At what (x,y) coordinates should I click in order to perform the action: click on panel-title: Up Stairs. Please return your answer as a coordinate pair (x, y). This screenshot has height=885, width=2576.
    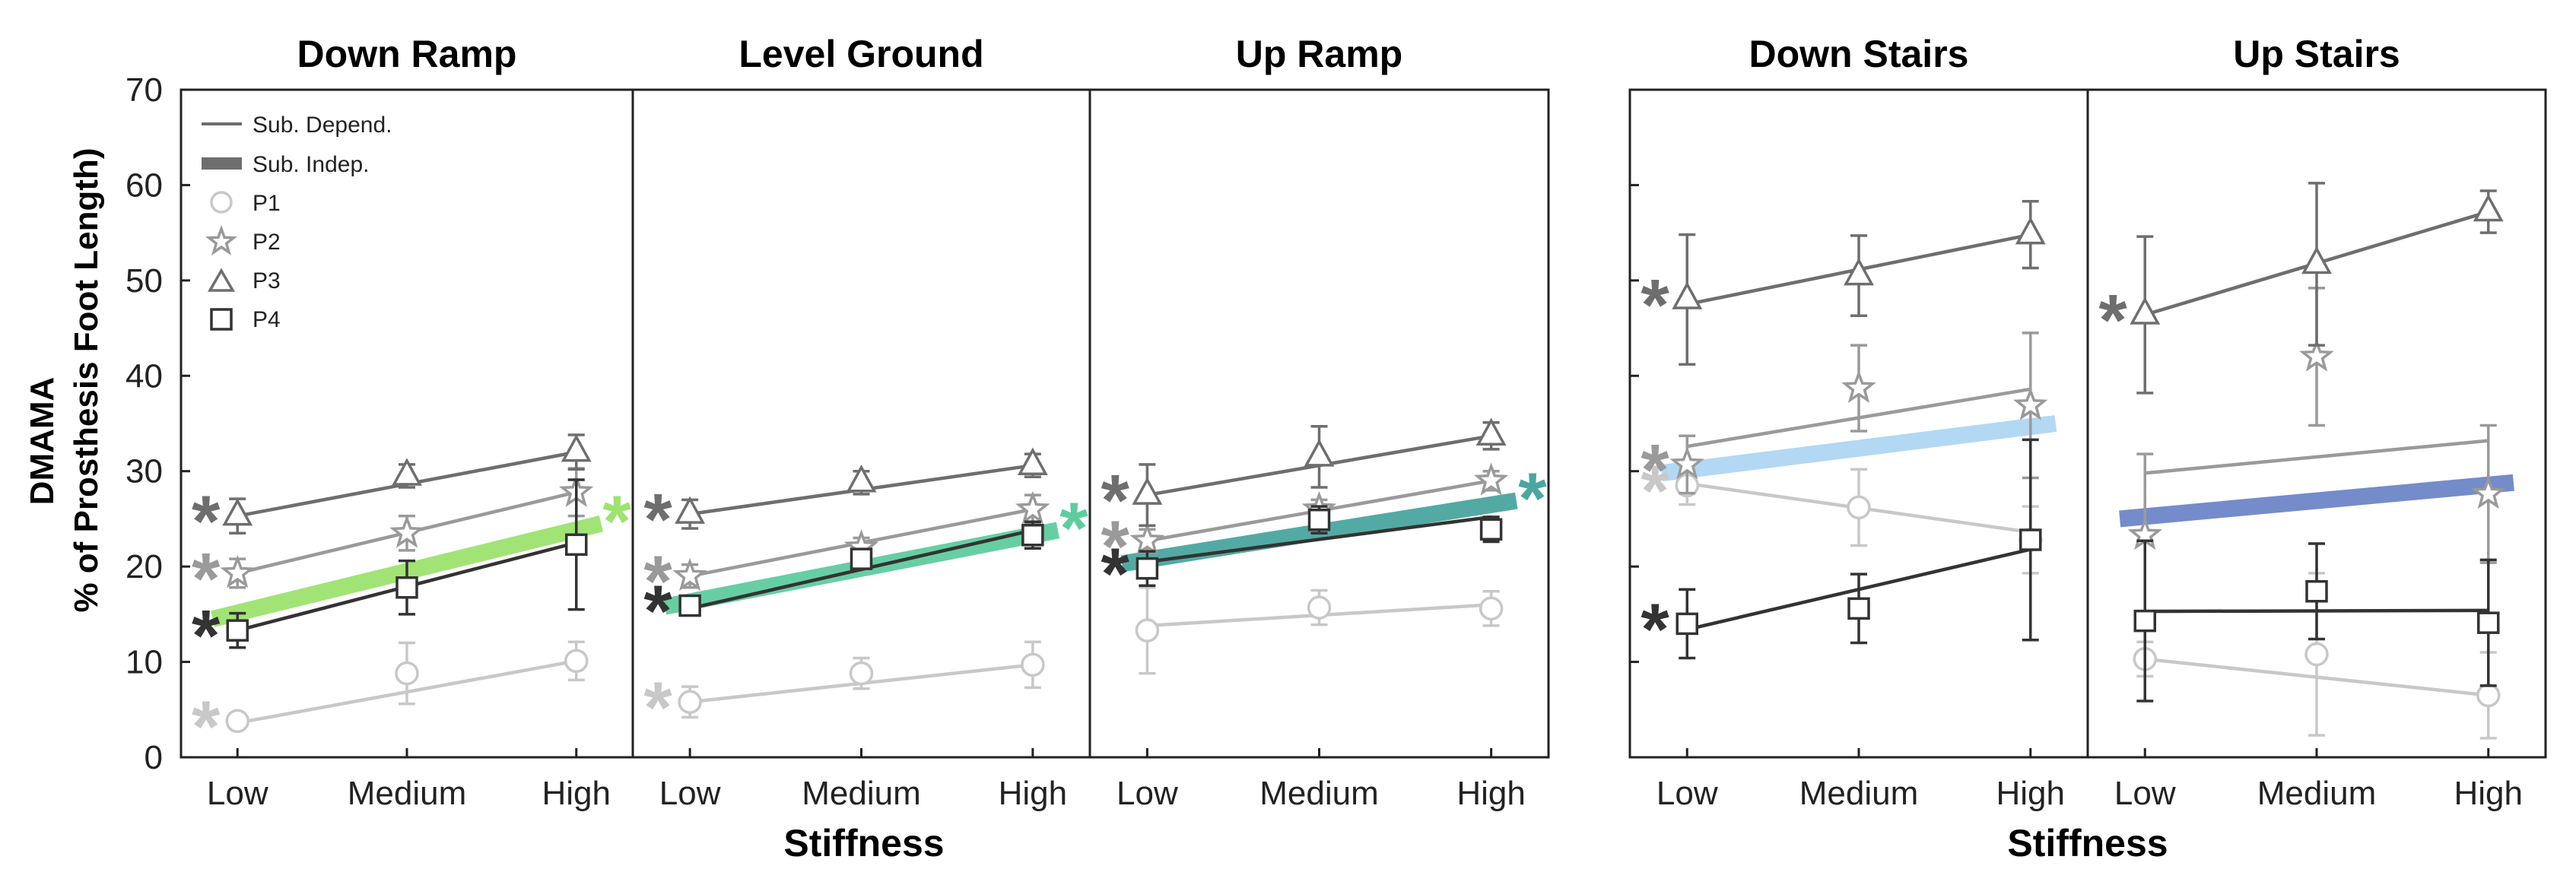
    Looking at the image, I should click on (2316, 54).